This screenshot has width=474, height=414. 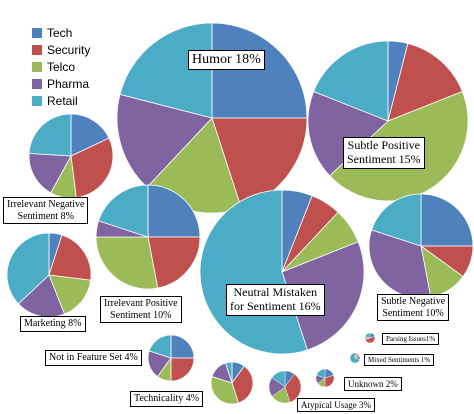 What do you see at coordinates (399, 360) in the screenshot?
I see `label-mixed-sentiments: Mixed Sentiments 1%` at bounding box center [399, 360].